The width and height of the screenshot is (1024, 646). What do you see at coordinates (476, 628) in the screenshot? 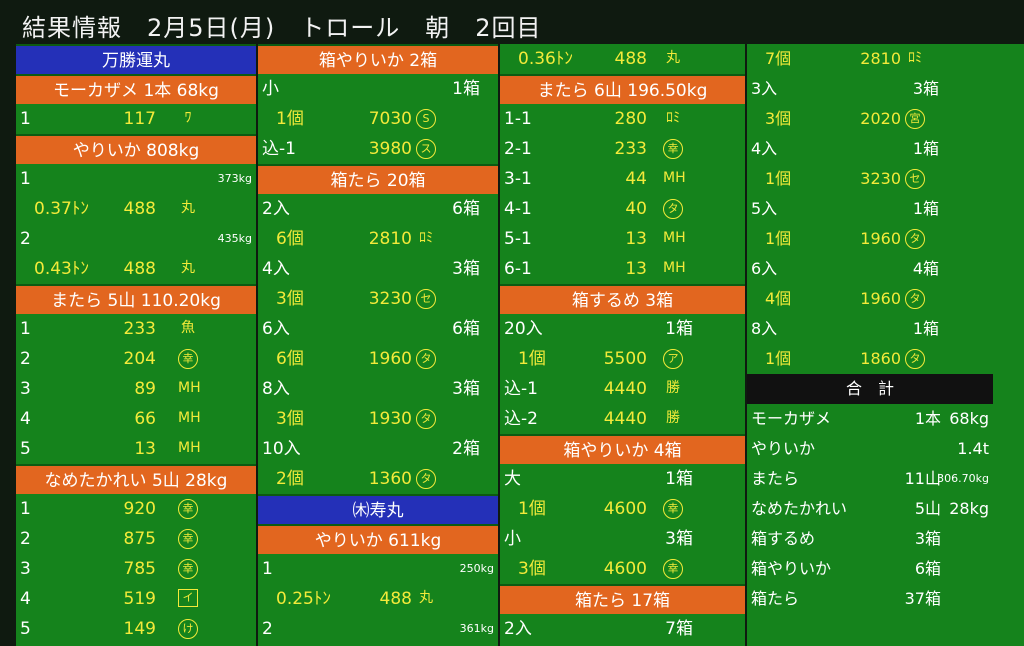
I see `weight-value: 361kg` at bounding box center [476, 628].